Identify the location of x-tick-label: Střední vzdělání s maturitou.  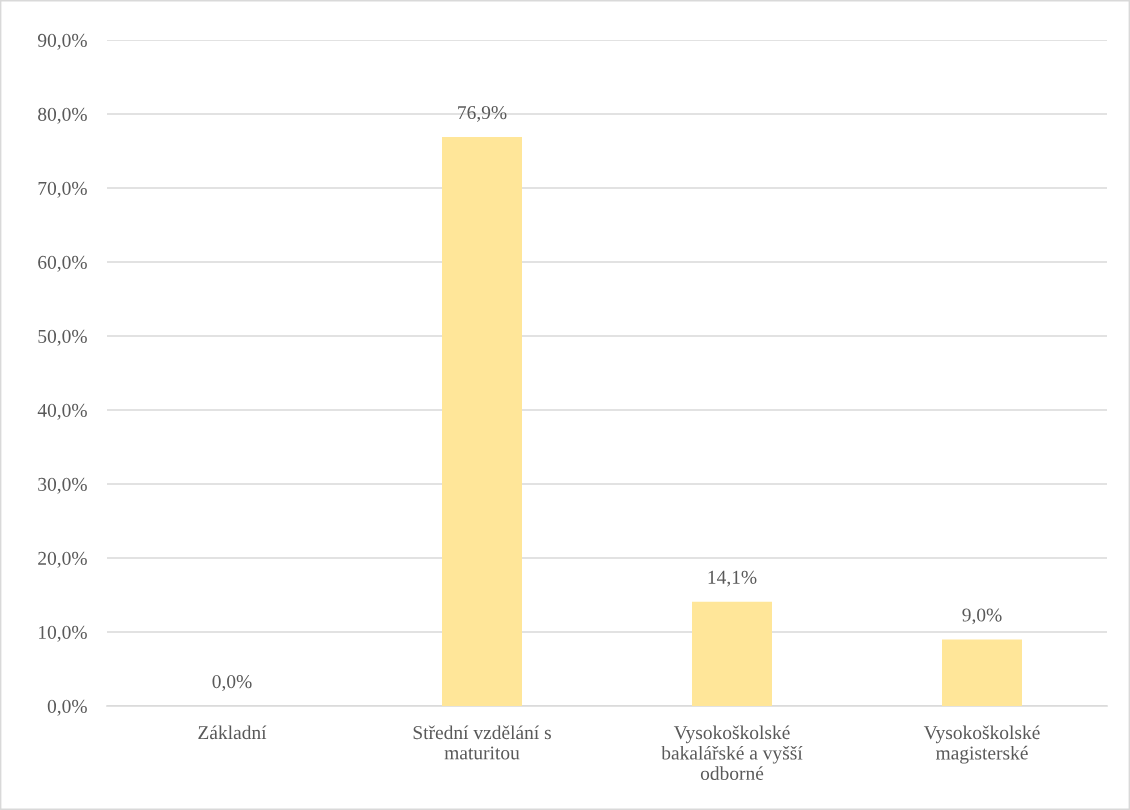
(482, 742).